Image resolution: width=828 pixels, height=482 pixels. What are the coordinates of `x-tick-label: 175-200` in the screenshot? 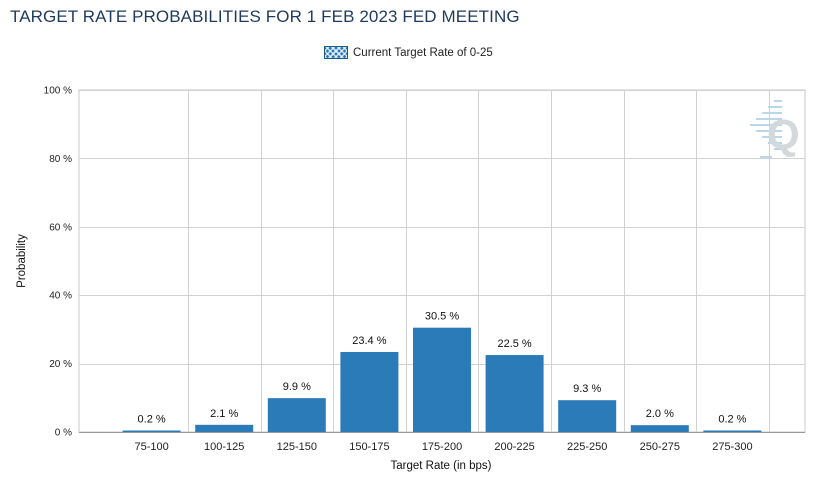 It's located at (442, 447).